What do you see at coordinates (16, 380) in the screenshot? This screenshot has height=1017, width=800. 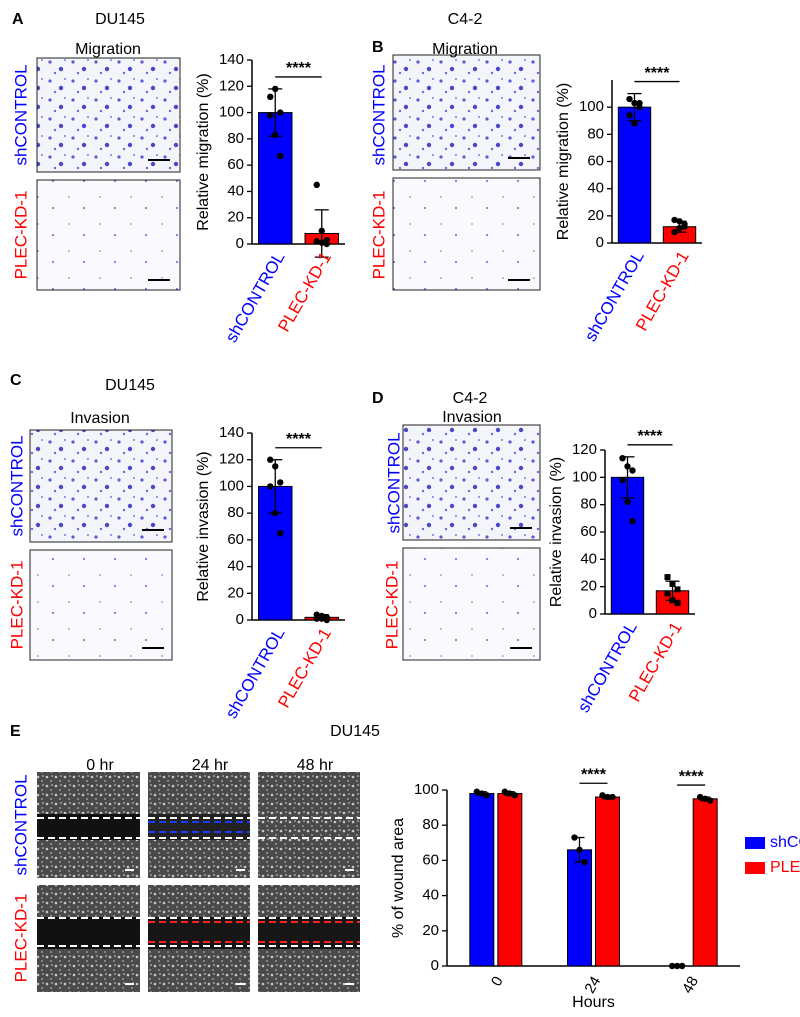 I see `panel-letter: C` at bounding box center [16, 380].